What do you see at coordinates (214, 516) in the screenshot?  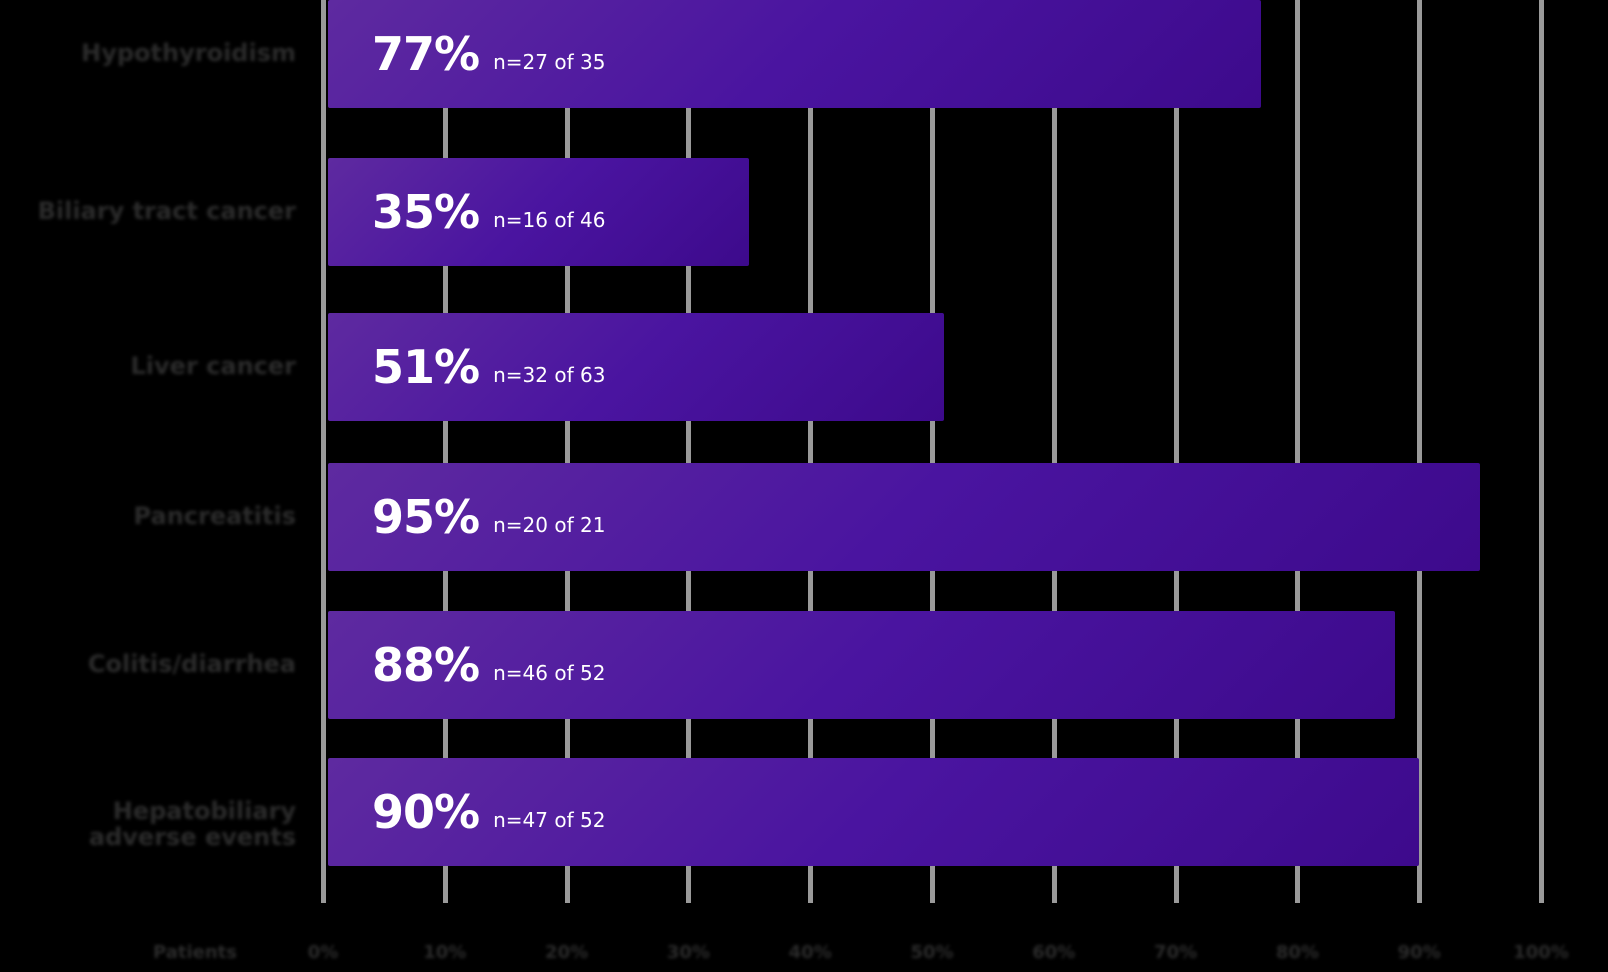 I see `category-label: Pancreatitis` at bounding box center [214, 516].